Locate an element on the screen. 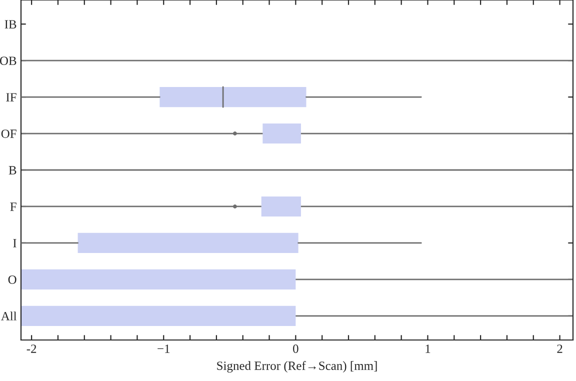  y-tick-label: O is located at coordinates (12, 280).